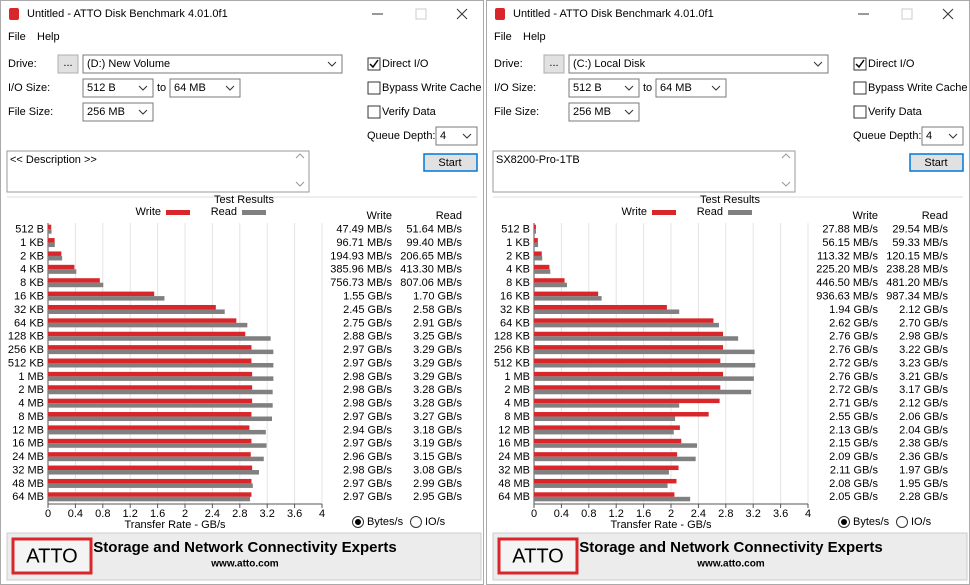 Image resolution: width=970 pixels, height=585 pixels. What do you see at coordinates (923, 337) in the screenshot?
I see `value-label: 2.98 GB/s` at bounding box center [923, 337].